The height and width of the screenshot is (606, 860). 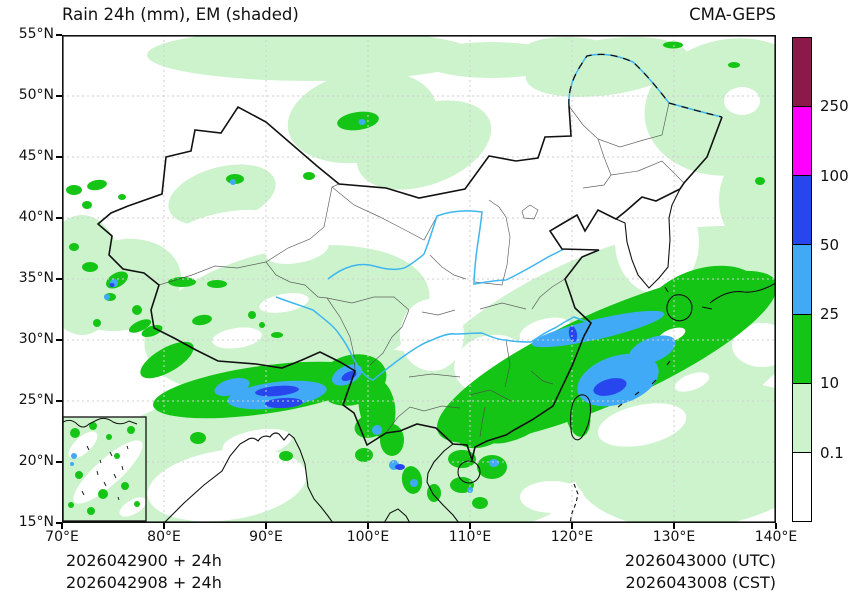 I want to click on colorbar-tick-label: 250, so click(x=834, y=106).